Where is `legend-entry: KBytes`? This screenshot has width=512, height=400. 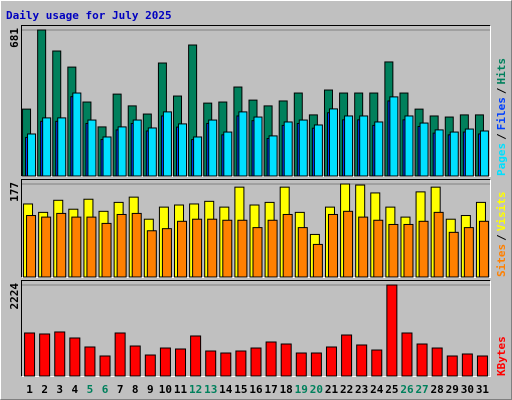
legend-entry: KBytes is located at coordinates (501, 356).